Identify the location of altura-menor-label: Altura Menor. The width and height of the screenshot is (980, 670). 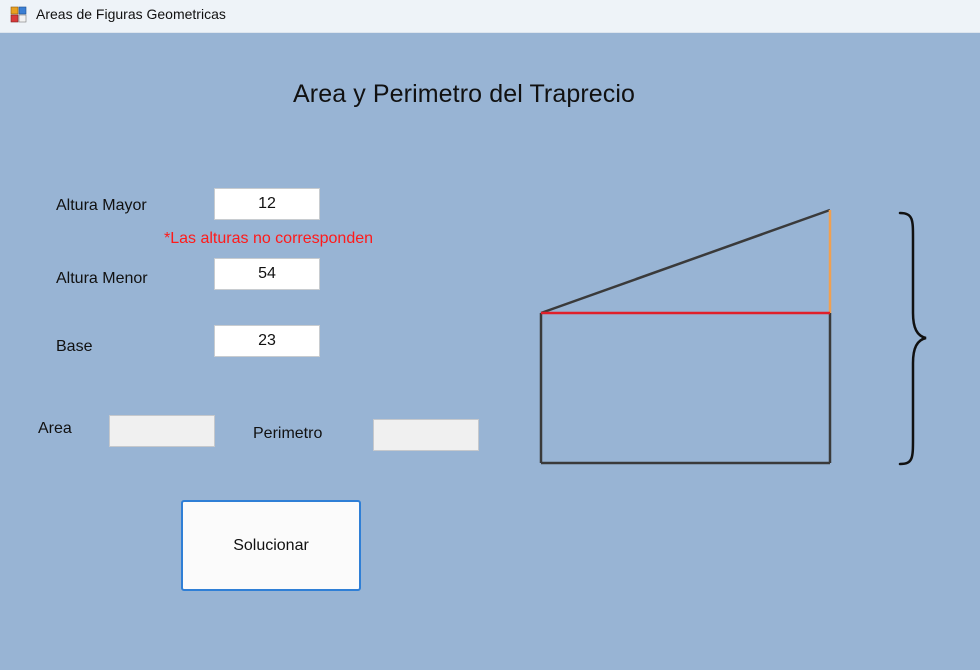
(102, 278).